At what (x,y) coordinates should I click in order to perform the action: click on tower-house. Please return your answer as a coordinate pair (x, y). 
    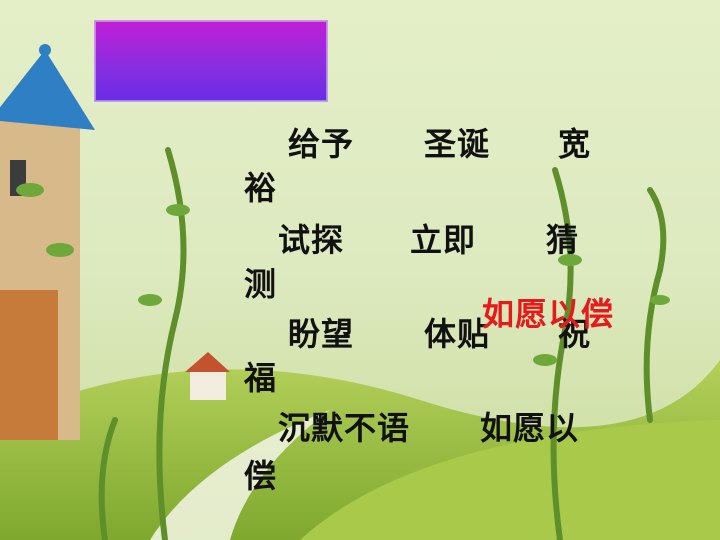
    Looking at the image, I should click on (47, 242).